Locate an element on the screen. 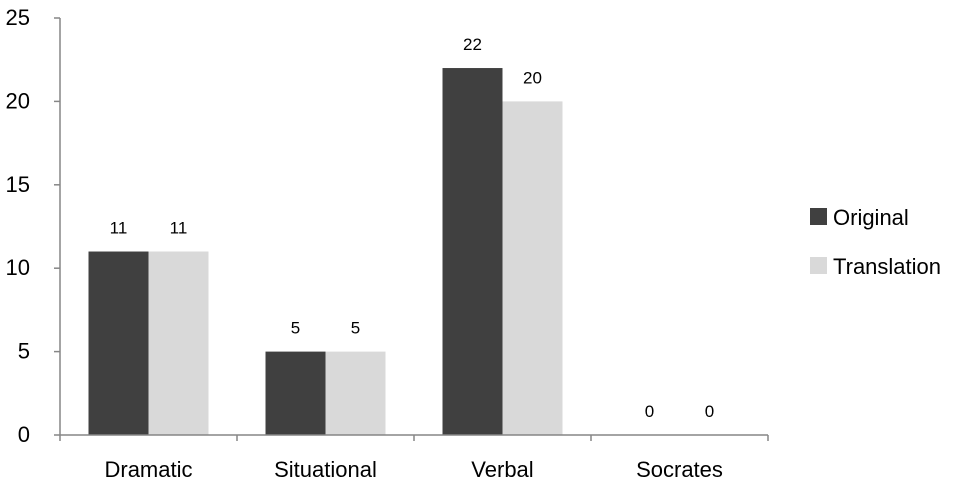  legend-label-original: Original is located at coordinates (871, 217).